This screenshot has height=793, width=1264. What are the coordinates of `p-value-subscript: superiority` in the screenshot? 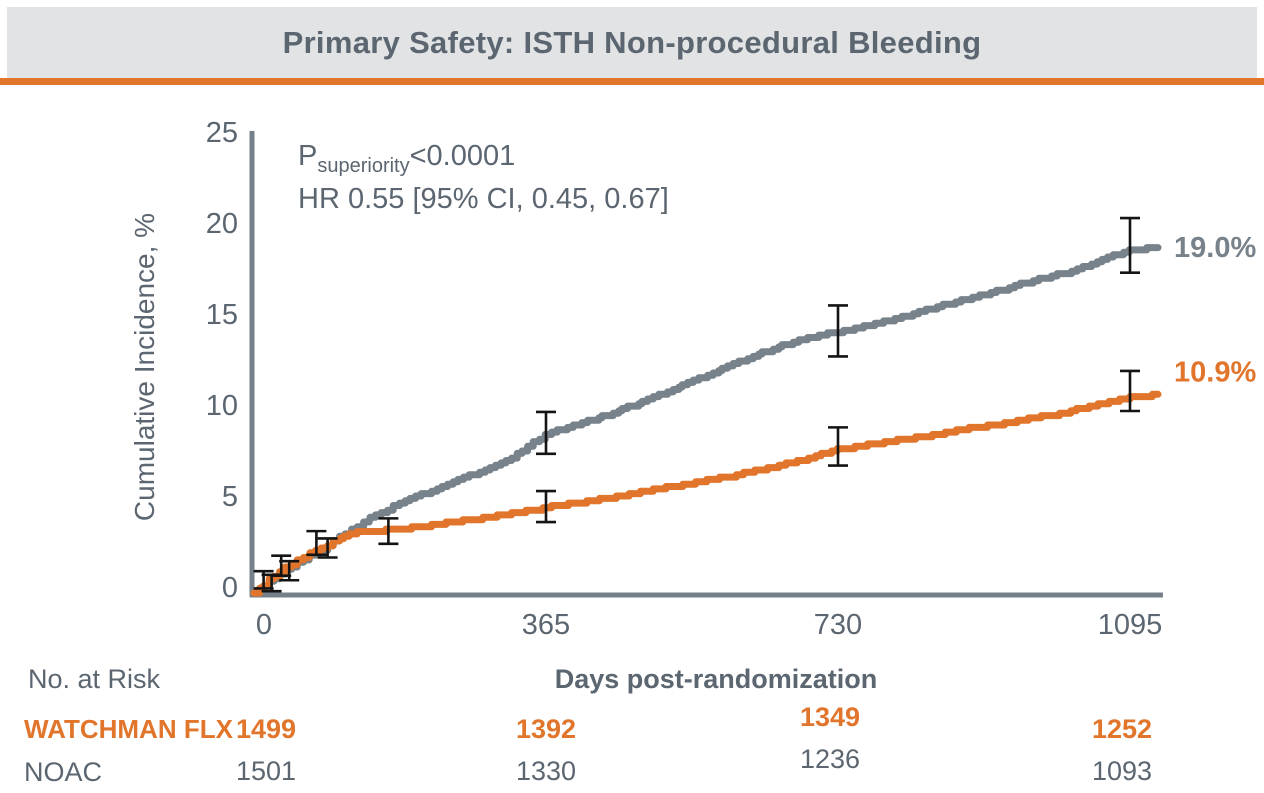 It's located at (363, 166).